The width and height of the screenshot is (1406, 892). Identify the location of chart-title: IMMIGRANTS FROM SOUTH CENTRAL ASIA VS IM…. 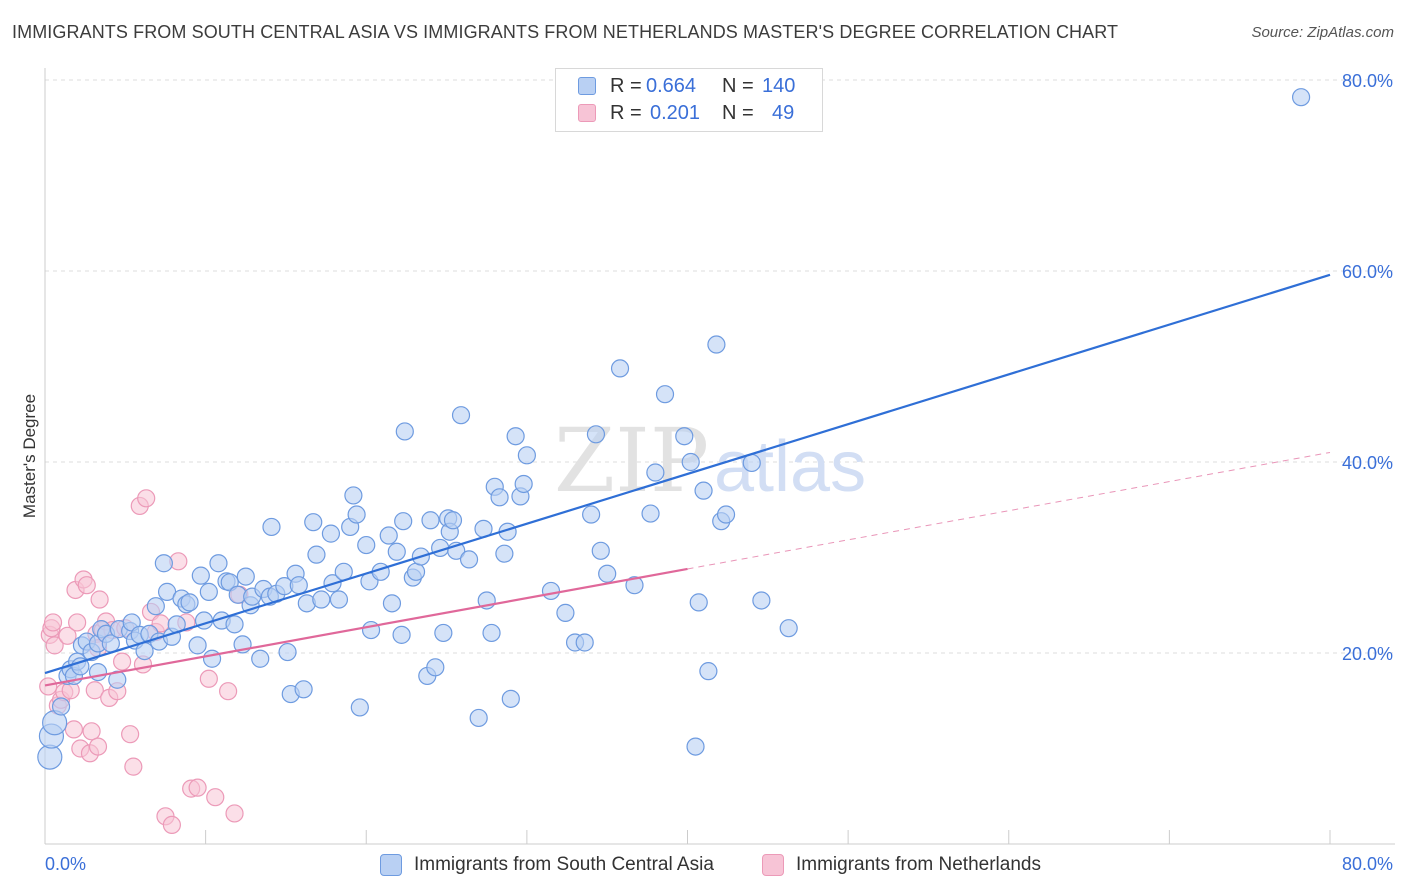
(565, 32).